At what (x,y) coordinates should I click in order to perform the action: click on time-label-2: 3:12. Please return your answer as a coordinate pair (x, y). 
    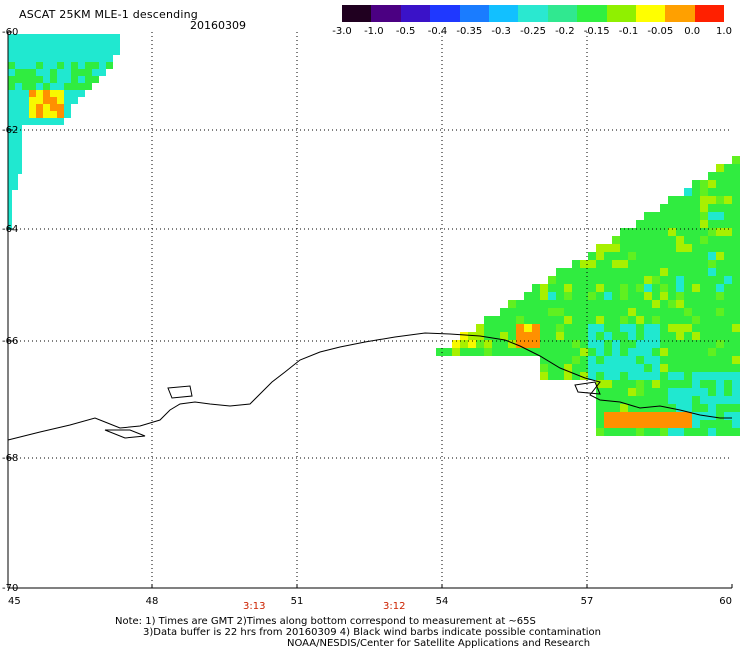
    Looking at the image, I should click on (394, 606).